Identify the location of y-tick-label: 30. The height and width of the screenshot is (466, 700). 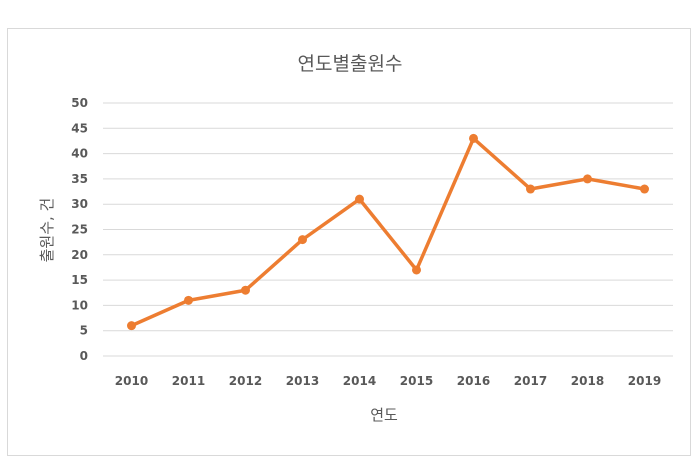
(79, 204).